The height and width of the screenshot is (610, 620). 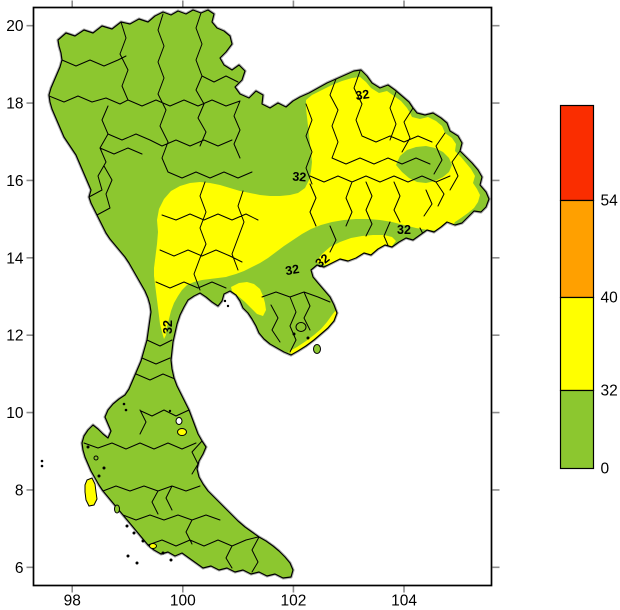 What do you see at coordinates (610, 201) in the screenshot?
I see `colorbar-label: 54` at bounding box center [610, 201].